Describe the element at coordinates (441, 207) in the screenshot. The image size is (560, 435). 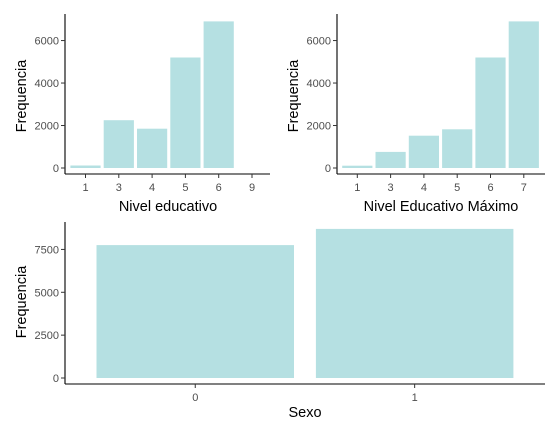
I see `x-axis-title: Nivel Educativo Máximo` at that location.